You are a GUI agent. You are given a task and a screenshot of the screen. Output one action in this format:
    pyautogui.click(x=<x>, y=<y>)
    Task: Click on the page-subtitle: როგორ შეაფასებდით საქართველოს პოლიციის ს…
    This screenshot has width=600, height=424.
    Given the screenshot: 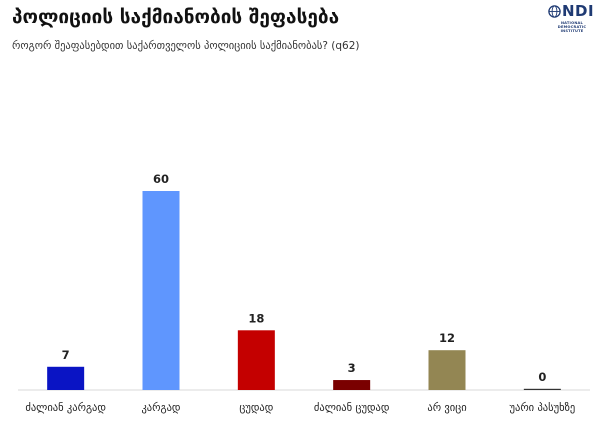 What is the action you would take?
    pyautogui.click(x=186, y=46)
    